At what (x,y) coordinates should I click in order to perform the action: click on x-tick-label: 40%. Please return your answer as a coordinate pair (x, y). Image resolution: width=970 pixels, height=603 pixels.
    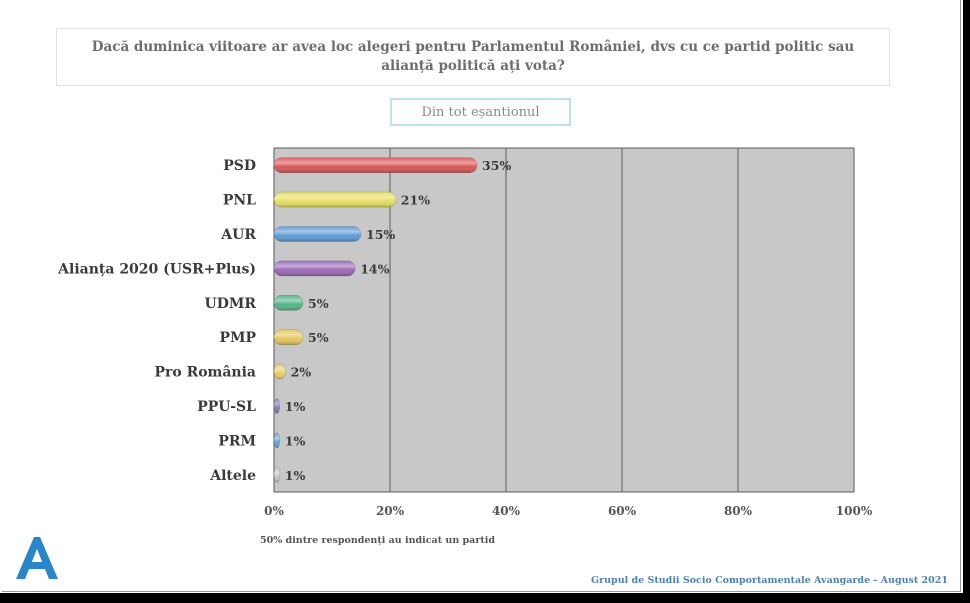
    Looking at the image, I should click on (506, 511).